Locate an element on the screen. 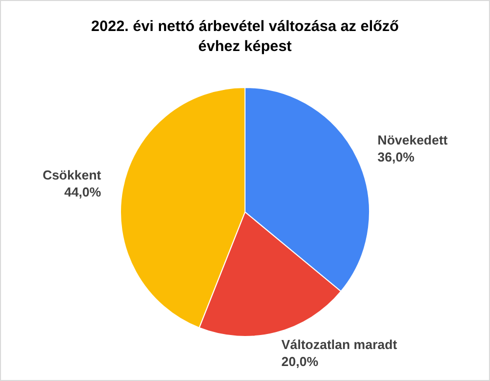 Image resolution: width=490 pixels, height=381 pixels. slice-label: Növekedett is located at coordinates (413, 140).